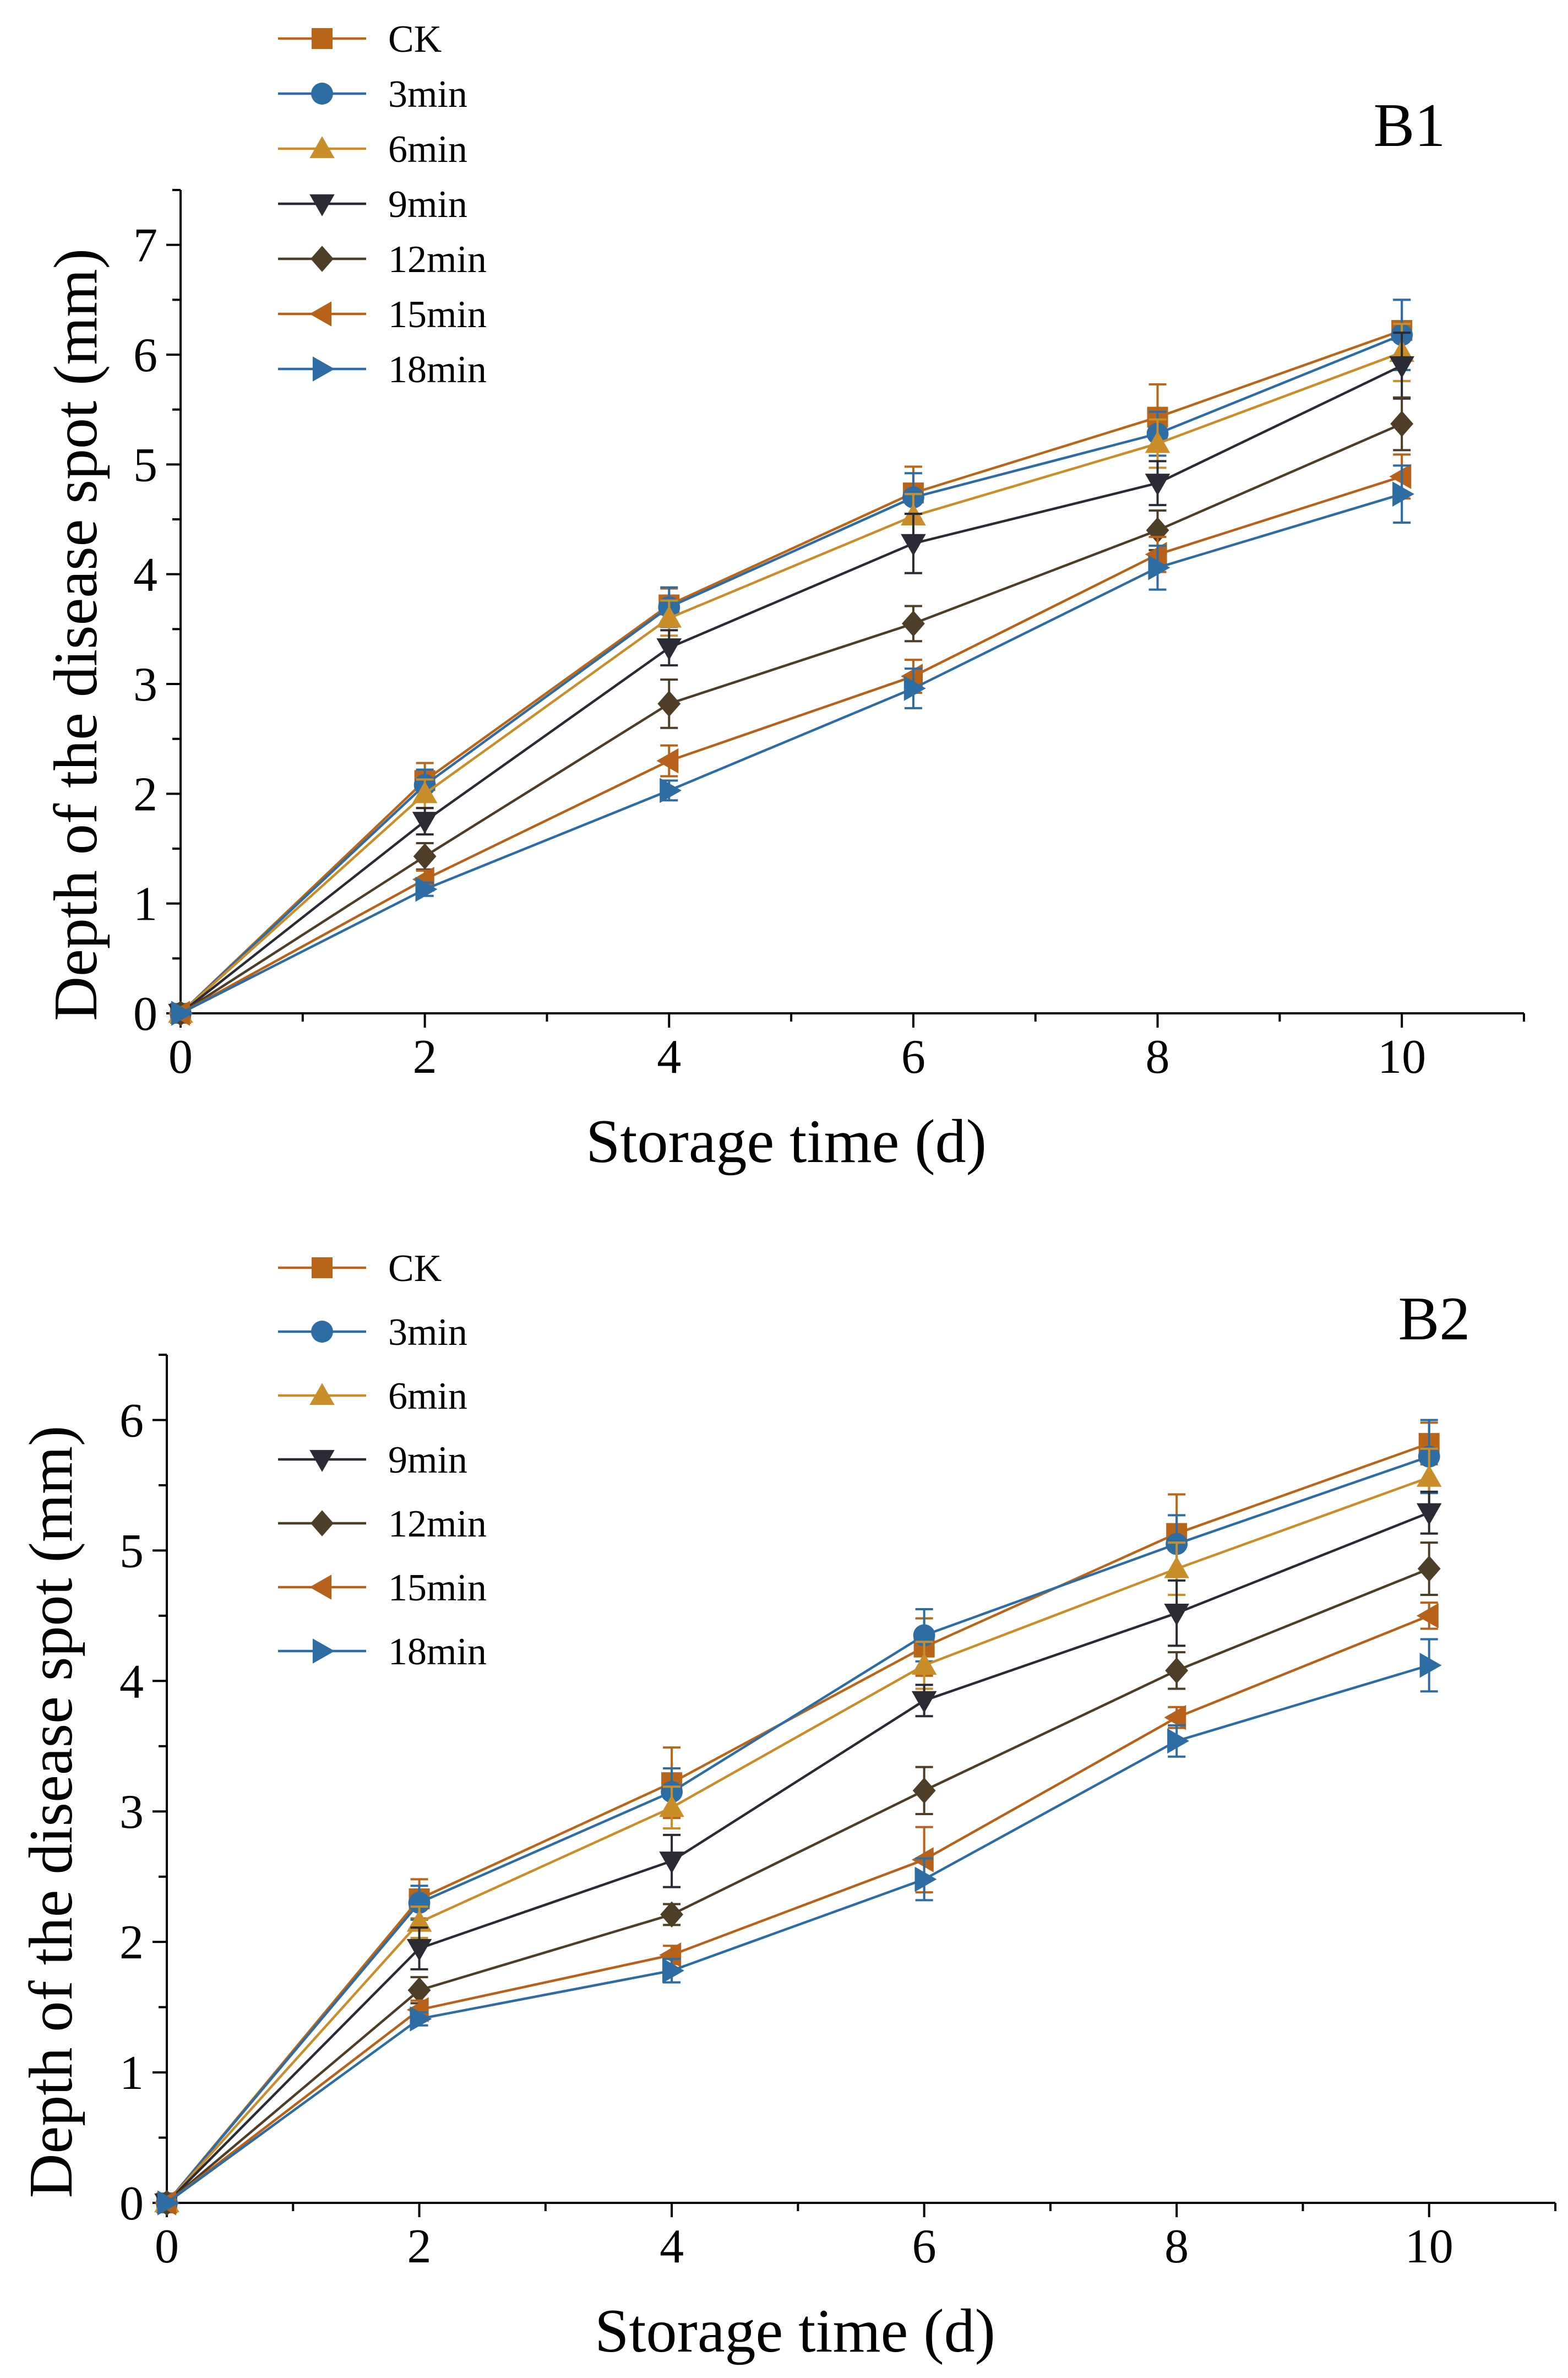 Image resolution: width=1568 pixels, height=2378 pixels. Describe the element at coordinates (786, 1142) in the screenshot. I see `x-axis-title: Storage time (d)` at that location.